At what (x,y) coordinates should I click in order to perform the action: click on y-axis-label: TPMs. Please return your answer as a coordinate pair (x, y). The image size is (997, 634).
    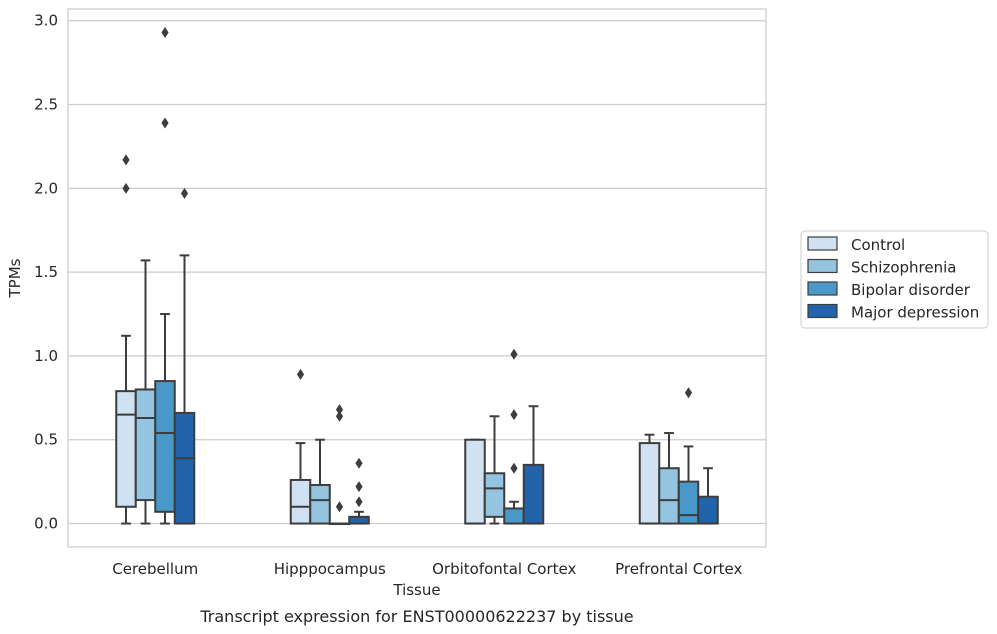
    Looking at the image, I should click on (15, 278).